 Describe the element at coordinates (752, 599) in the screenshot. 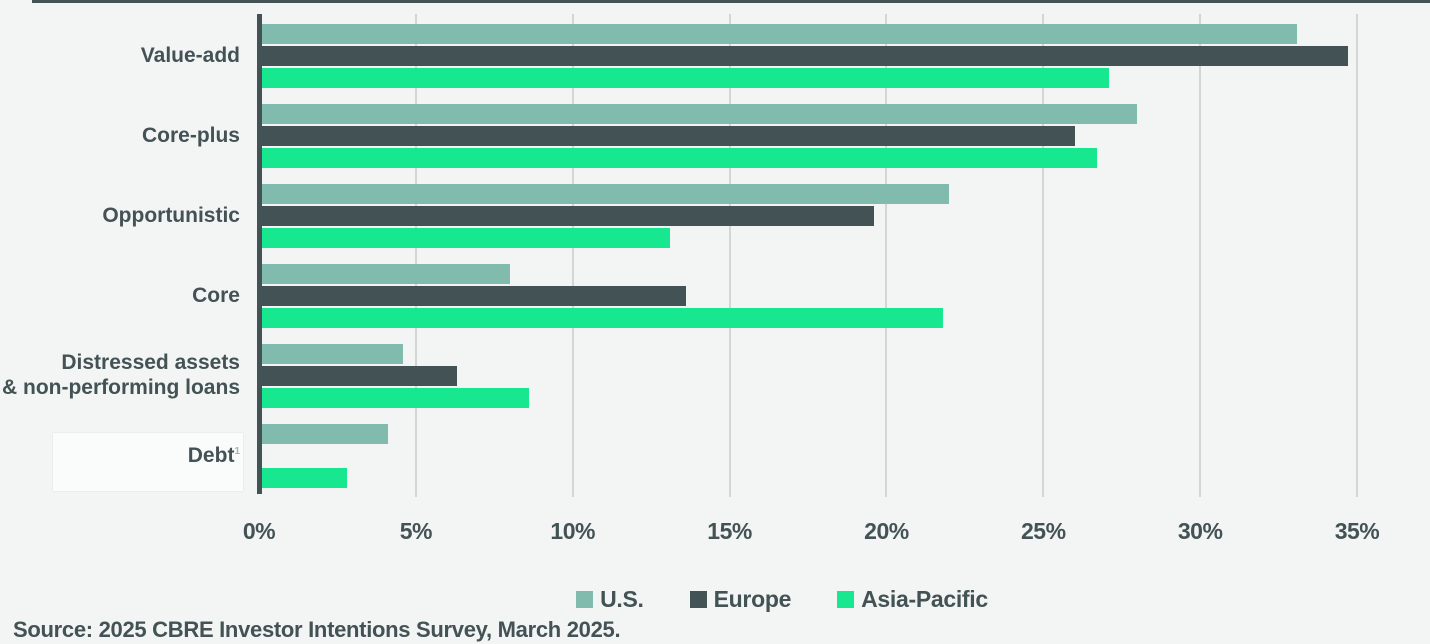

I see `legend-label: Europe` at that location.